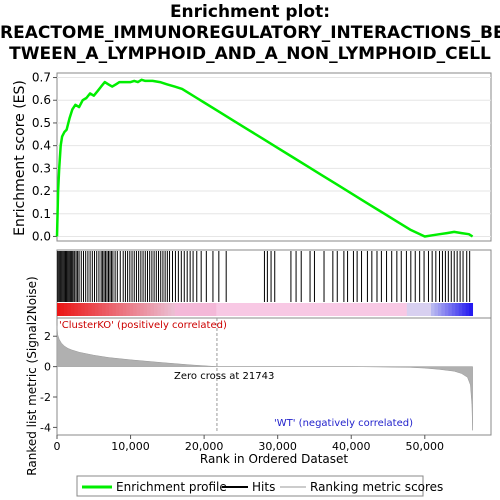 The image size is (500, 500). Describe the element at coordinates (171, 487) in the screenshot. I see `legend-enrichment-label: Enrichment profile` at that location.